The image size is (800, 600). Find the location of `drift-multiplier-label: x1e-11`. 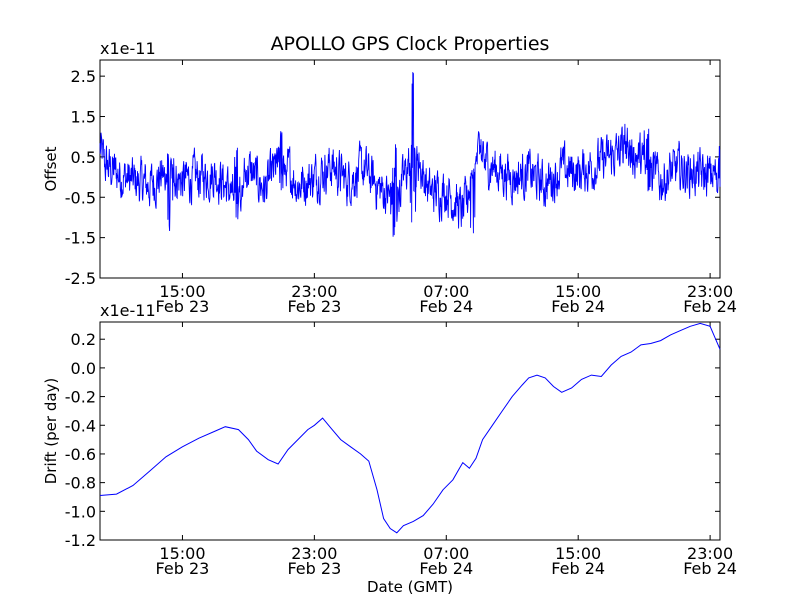

drift-multiplier-label: x1e-11 is located at coordinates (128, 310).